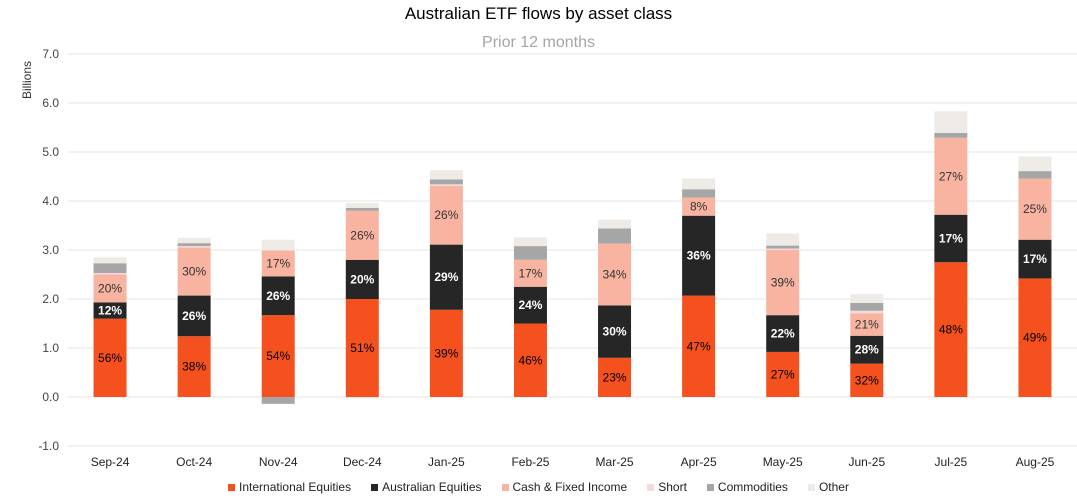  I want to click on x-tick-label: Jul-25, so click(951, 462).